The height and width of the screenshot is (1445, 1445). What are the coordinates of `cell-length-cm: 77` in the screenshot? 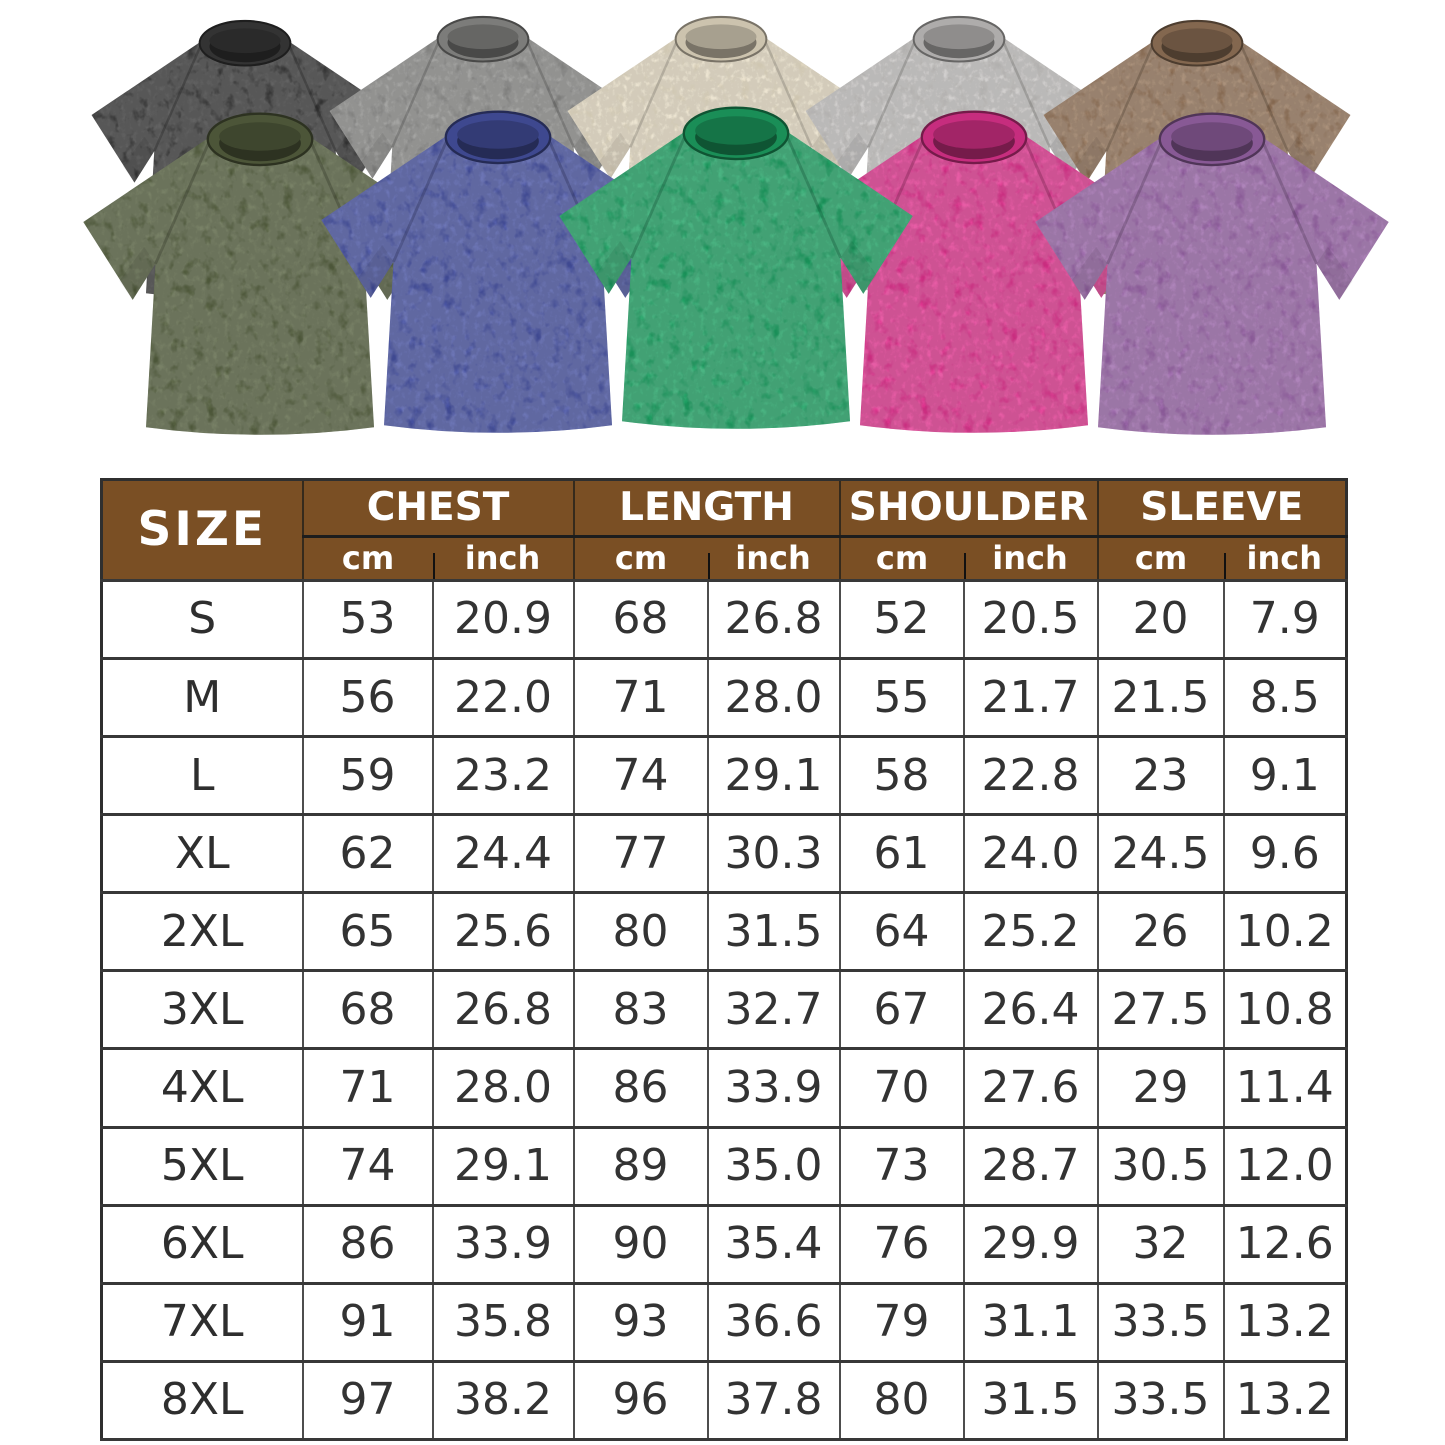 It's located at (640, 854).